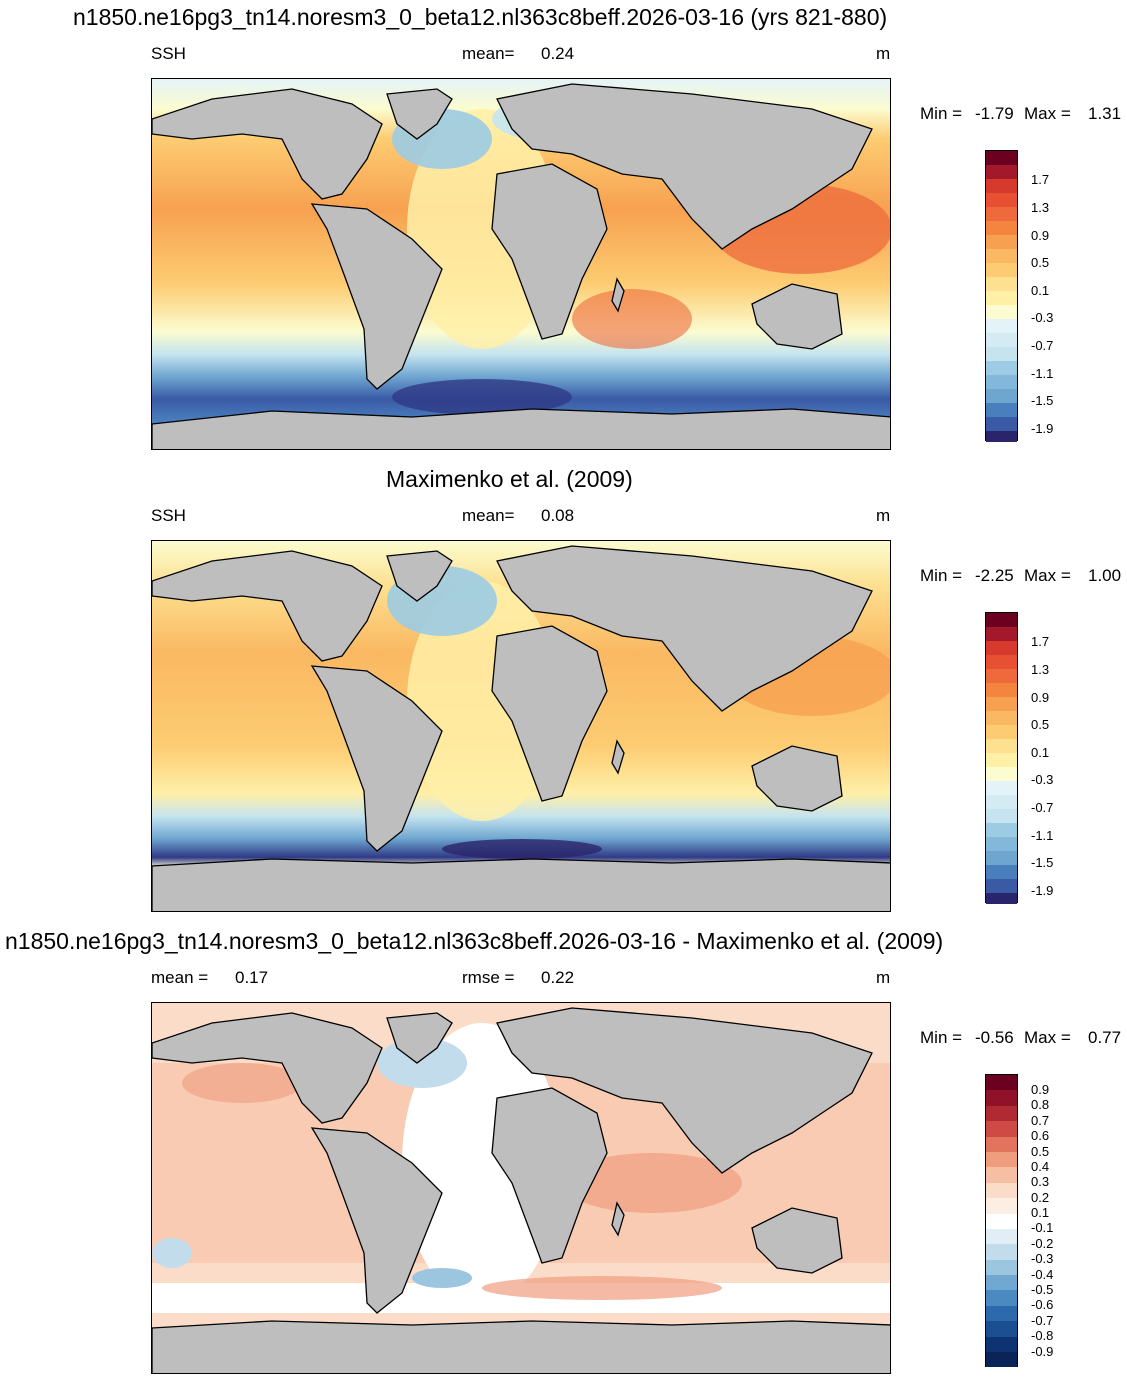 This screenshot has width=1127, height=1379. What do you see at coordinates (1047, 113) in the screenshot?
I see `panel1-max-label: Max =` at bounding box center [1047, 113].